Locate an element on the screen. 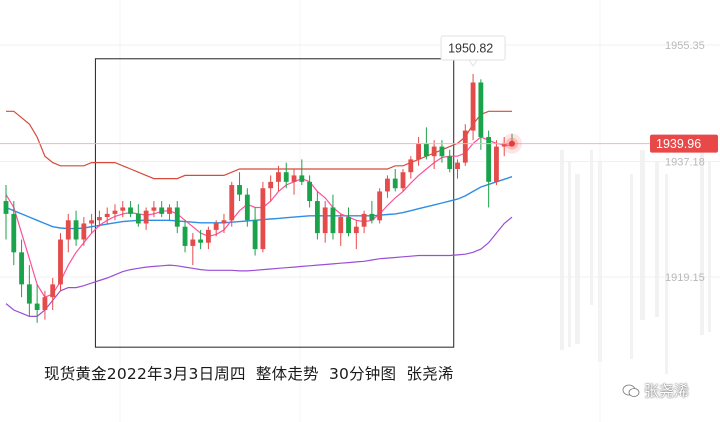 Image resolution: width=720 pixels, height=422 pixels. current-price-tag-text: 1939.96 is located at coordinates (678, 144).